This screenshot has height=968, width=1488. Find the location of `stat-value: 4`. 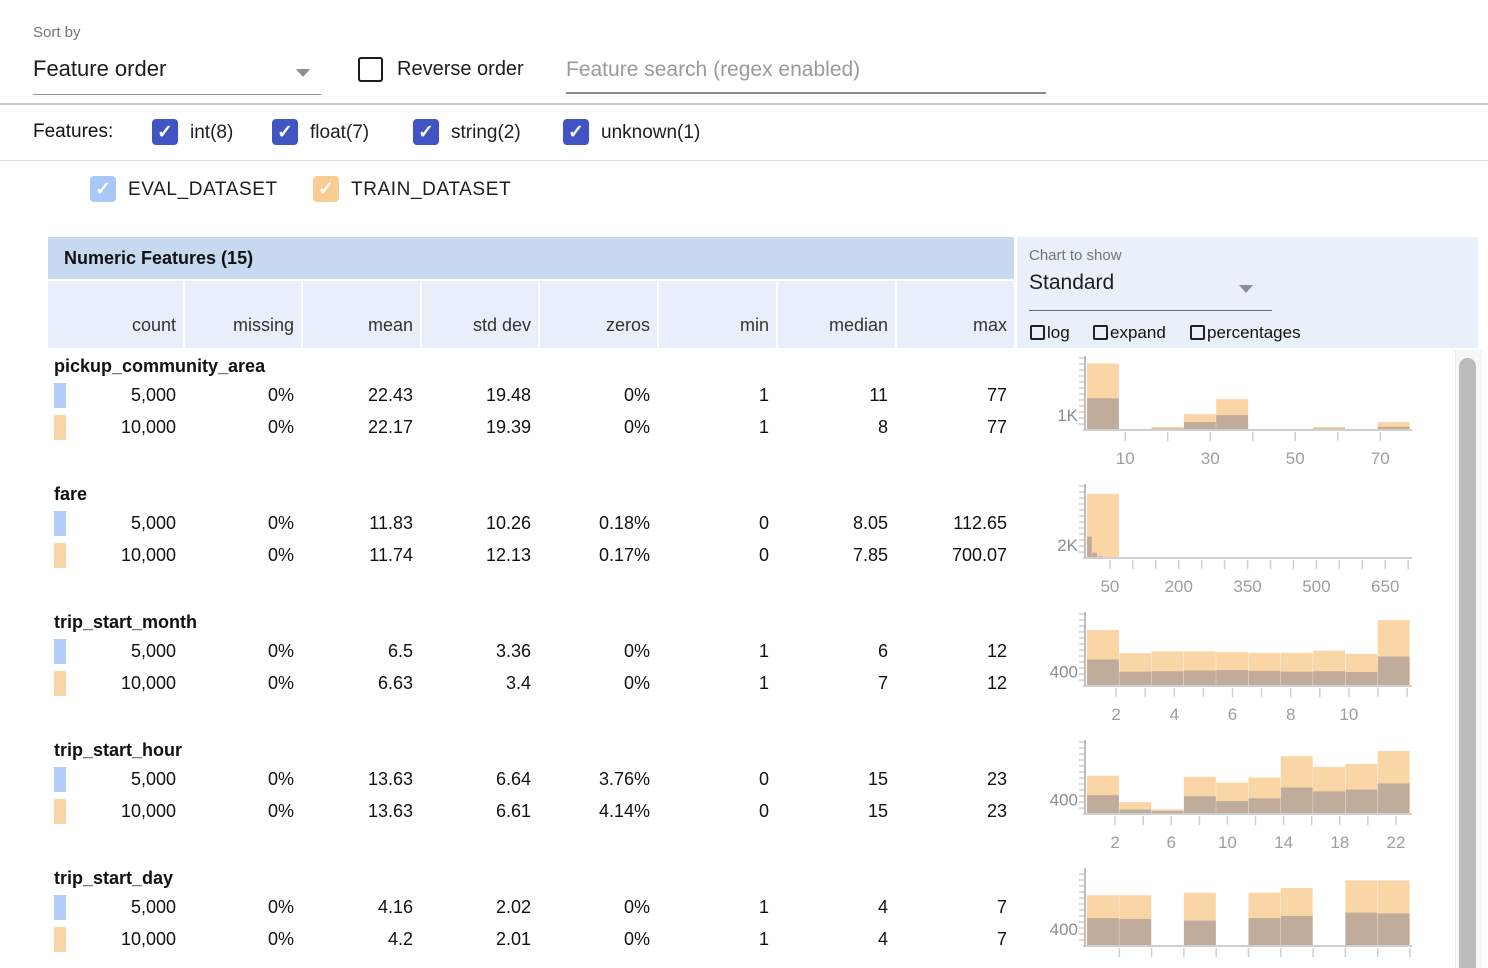

stat-value: 4 is located at coordinates (882, 939).